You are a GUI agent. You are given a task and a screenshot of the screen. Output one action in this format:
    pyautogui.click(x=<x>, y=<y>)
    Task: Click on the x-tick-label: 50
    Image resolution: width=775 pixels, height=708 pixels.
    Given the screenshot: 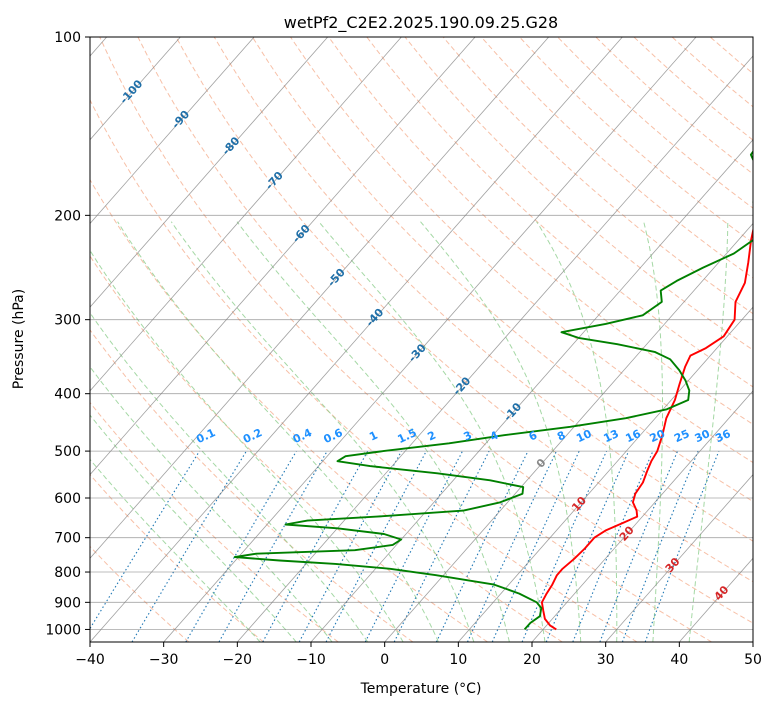 What is the action you would take?
    pyautogui.click(x=753, y=660)
    